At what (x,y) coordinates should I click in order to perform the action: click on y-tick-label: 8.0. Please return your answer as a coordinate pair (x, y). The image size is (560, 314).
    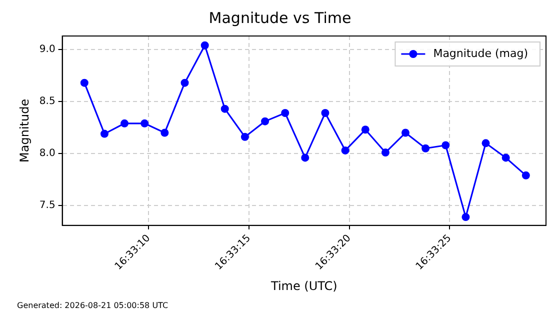
    Looking at the image, I should click on (47, 154).